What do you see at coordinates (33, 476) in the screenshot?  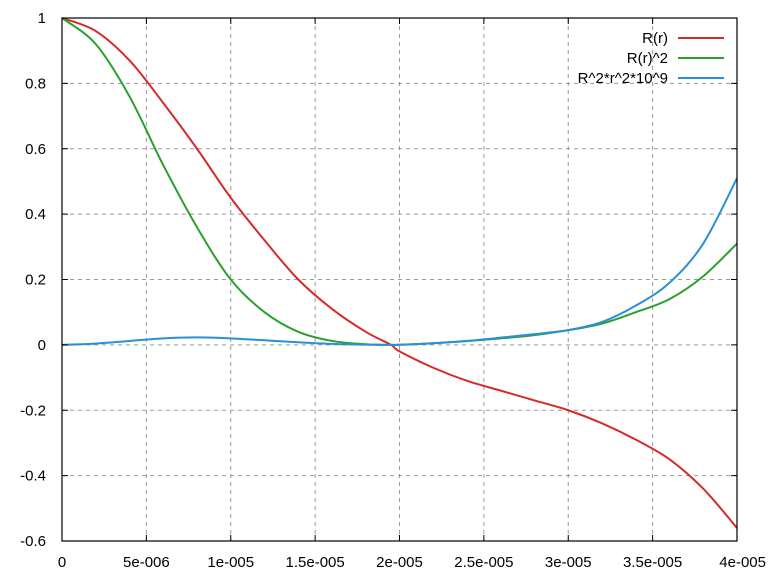 I see `y-tick-label: -0.4` at bounding box center [33, 476].